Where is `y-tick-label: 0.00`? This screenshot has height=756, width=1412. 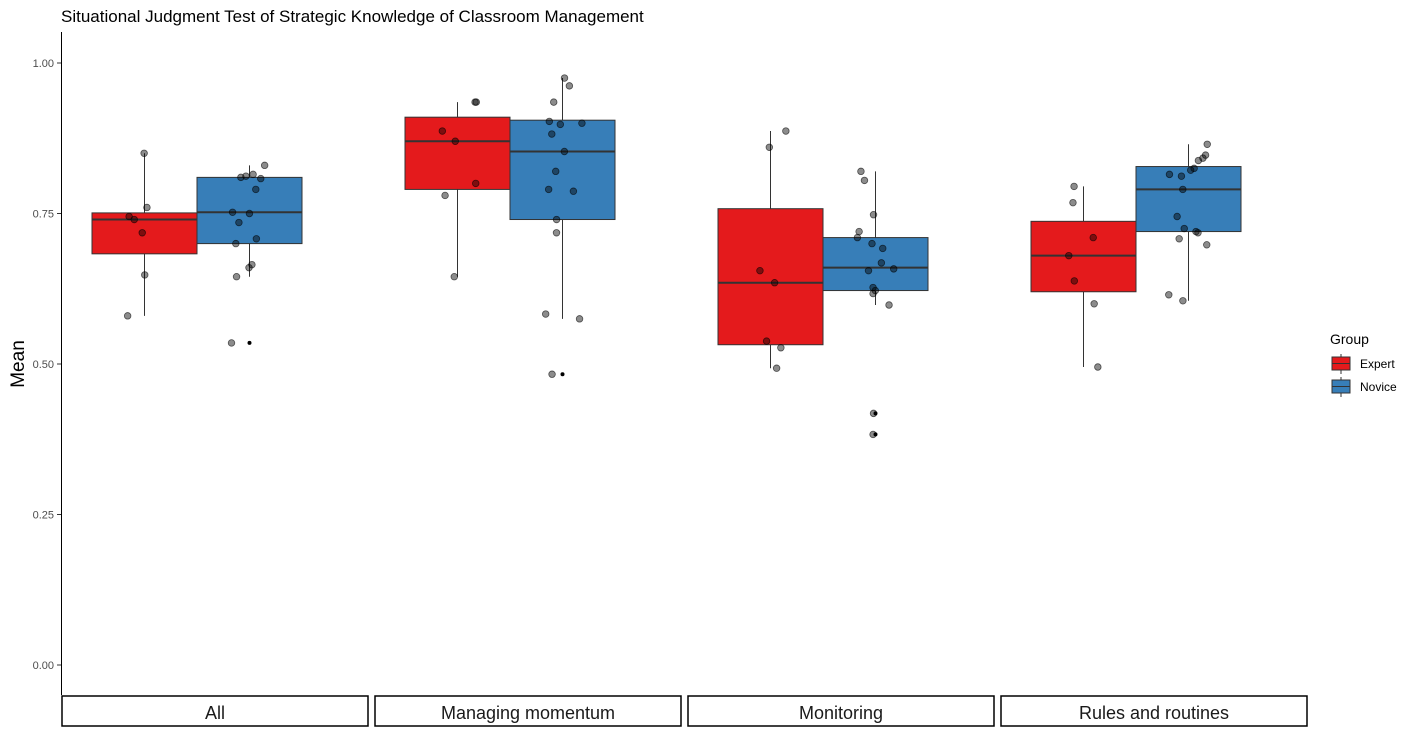 y-tick-label: 0.00 is located at coordinates (43, 666).